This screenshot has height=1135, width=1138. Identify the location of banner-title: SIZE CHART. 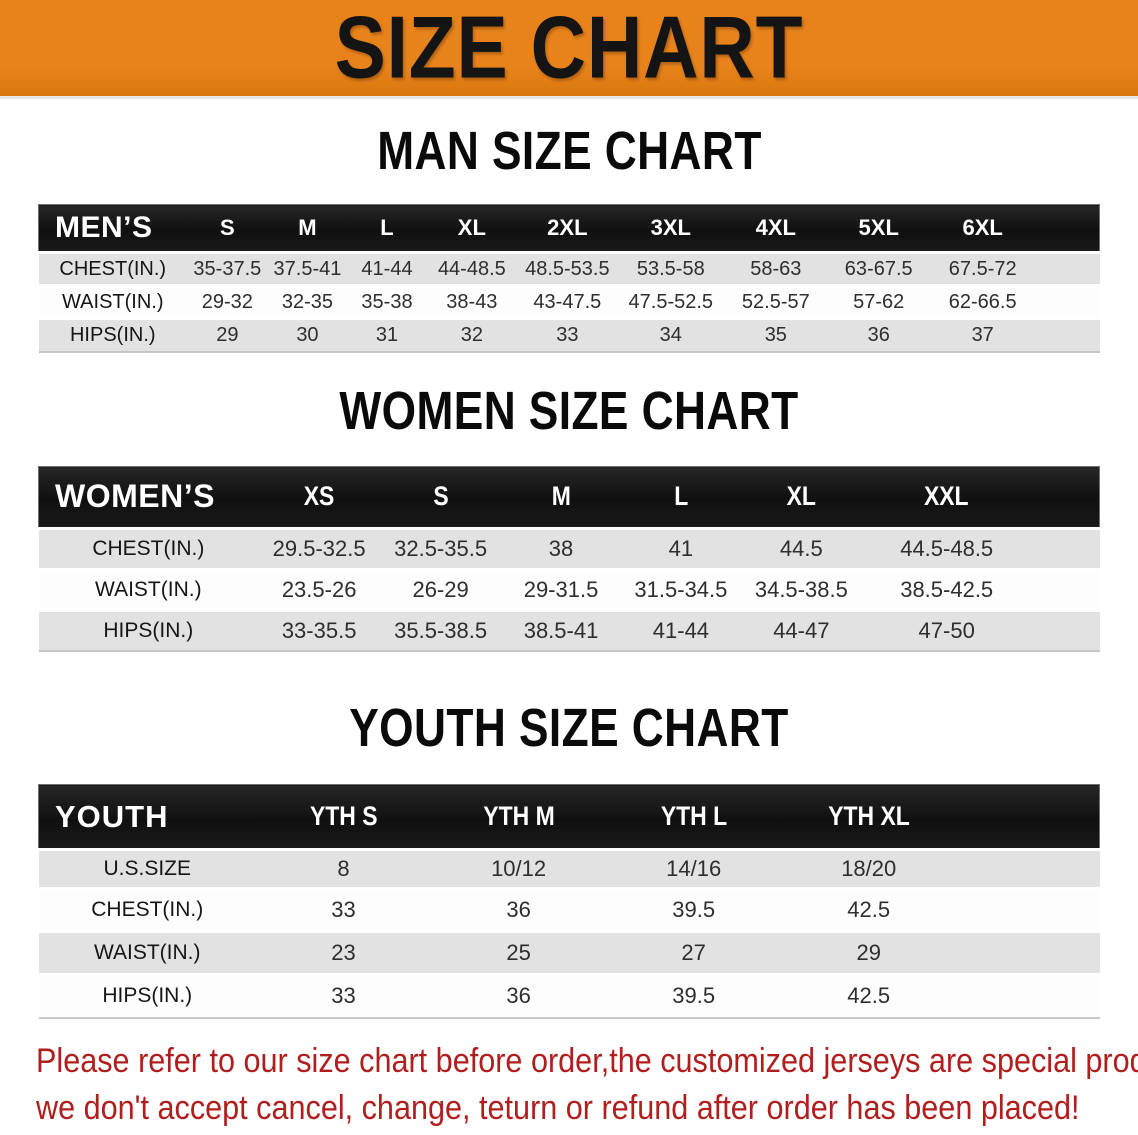
(569, 48).